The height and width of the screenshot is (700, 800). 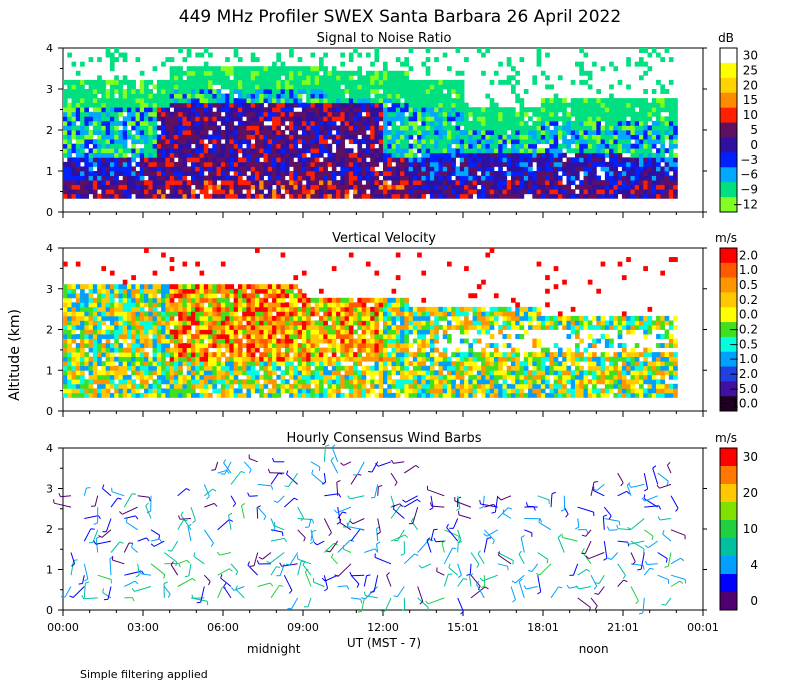 I want to click on colorbar-unit: m/s, so click(x=726, y=238).